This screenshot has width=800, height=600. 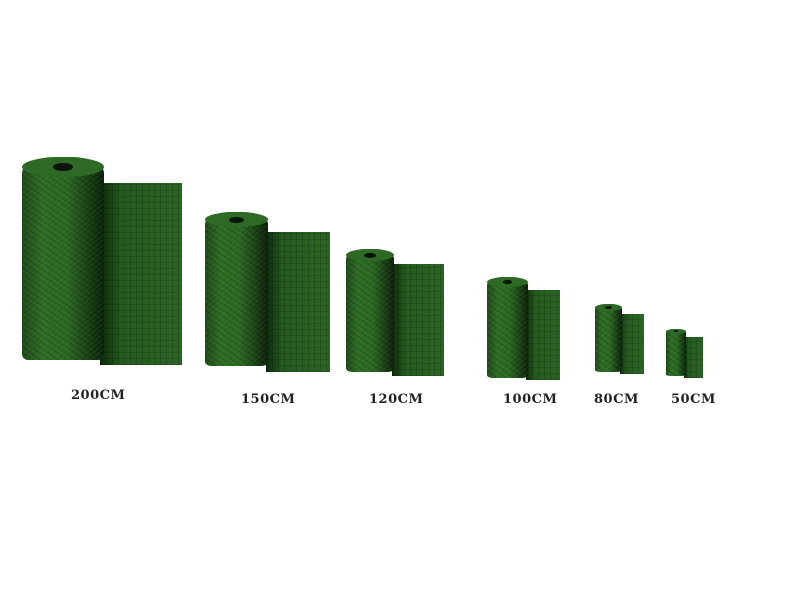 What do you see at coordinates (693, 399) in the screenshot?
I see `size-label-50: 50CM` at bounding box center [693, 399].